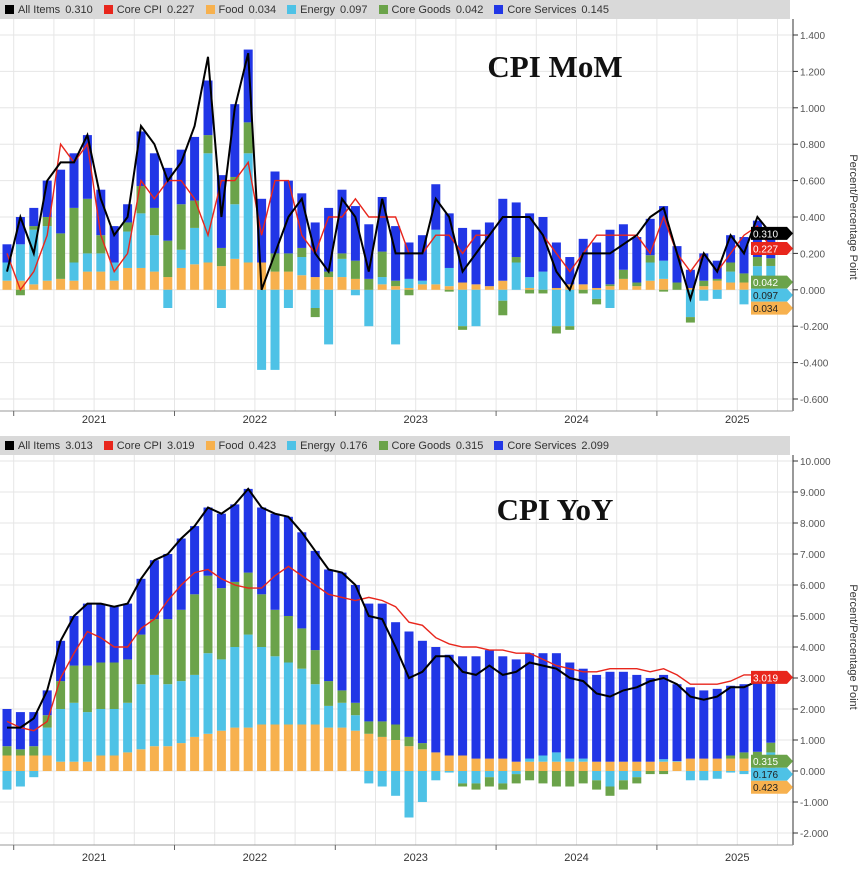 This screenshot has height=885, width=865. I want to click on badge-shape, so click(772, 761).